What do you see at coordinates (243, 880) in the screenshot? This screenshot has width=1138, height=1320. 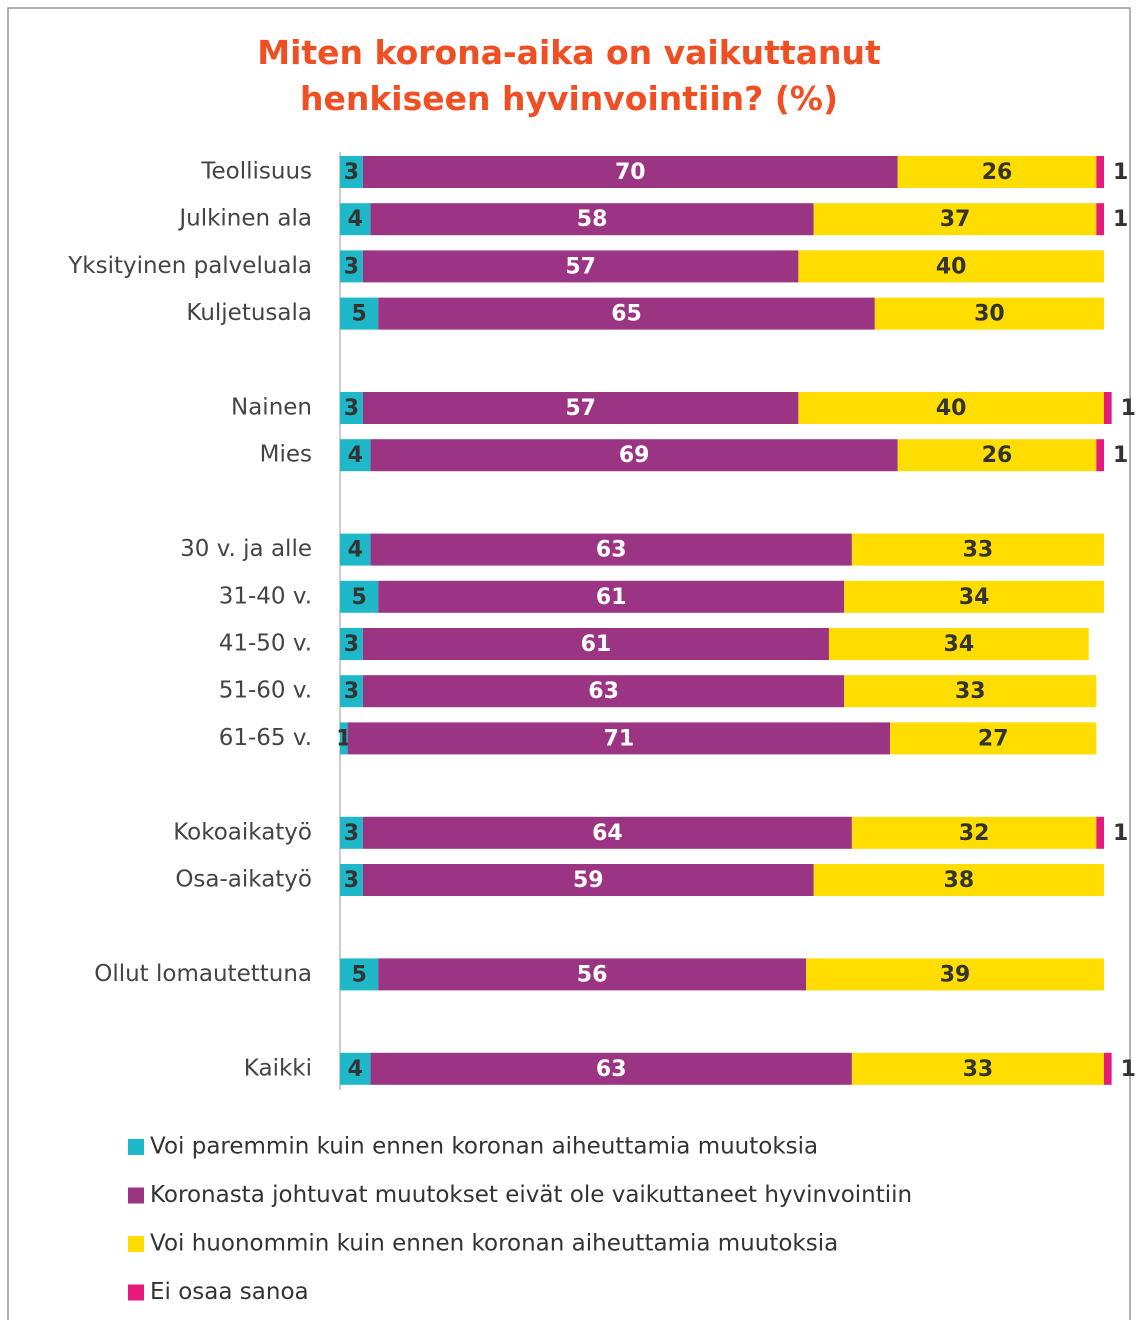 I see `category-label: Osa-aikatyö` at bounding box center [243, 880].